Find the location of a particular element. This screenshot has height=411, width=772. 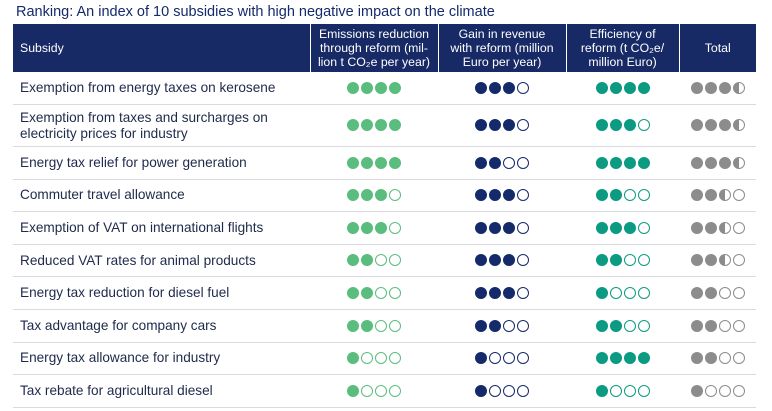

table-row: Tax rebate for agricultural diesel is located at coordinates (384, 391).